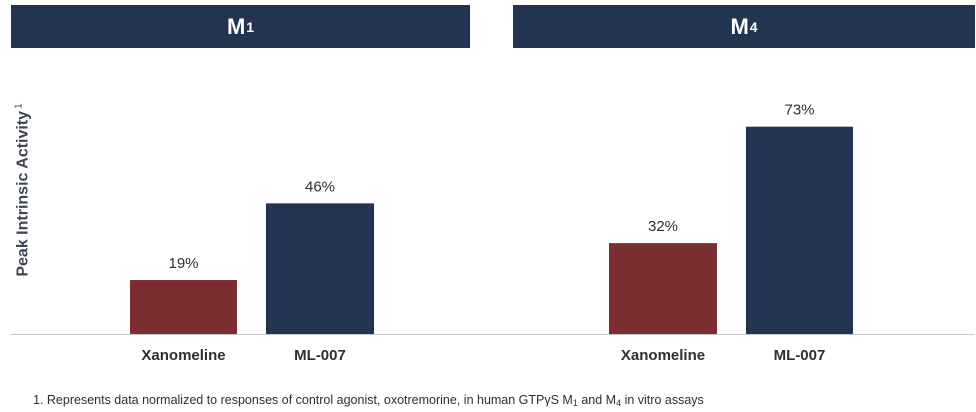 This screenshot has width=976, height=412. I want to click on panel-subscript-m4: 4, so click(753, 26).